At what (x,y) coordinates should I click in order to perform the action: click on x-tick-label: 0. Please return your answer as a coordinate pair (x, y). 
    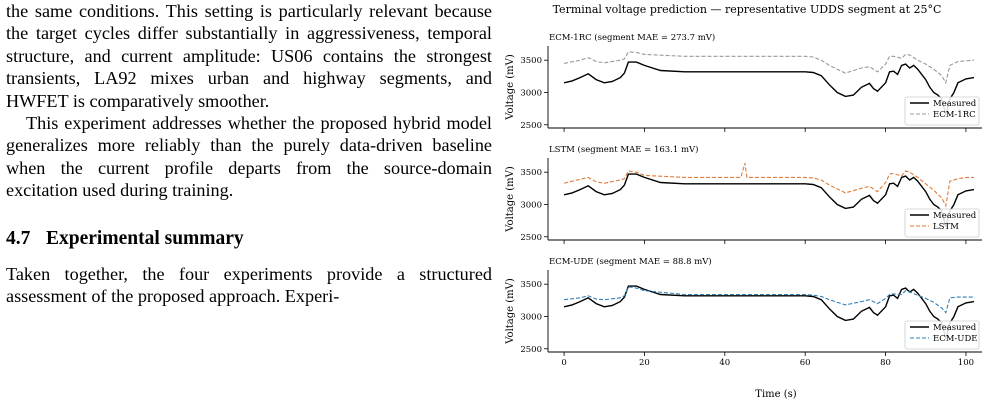
    Looking at the image, I should click on (563, 363).